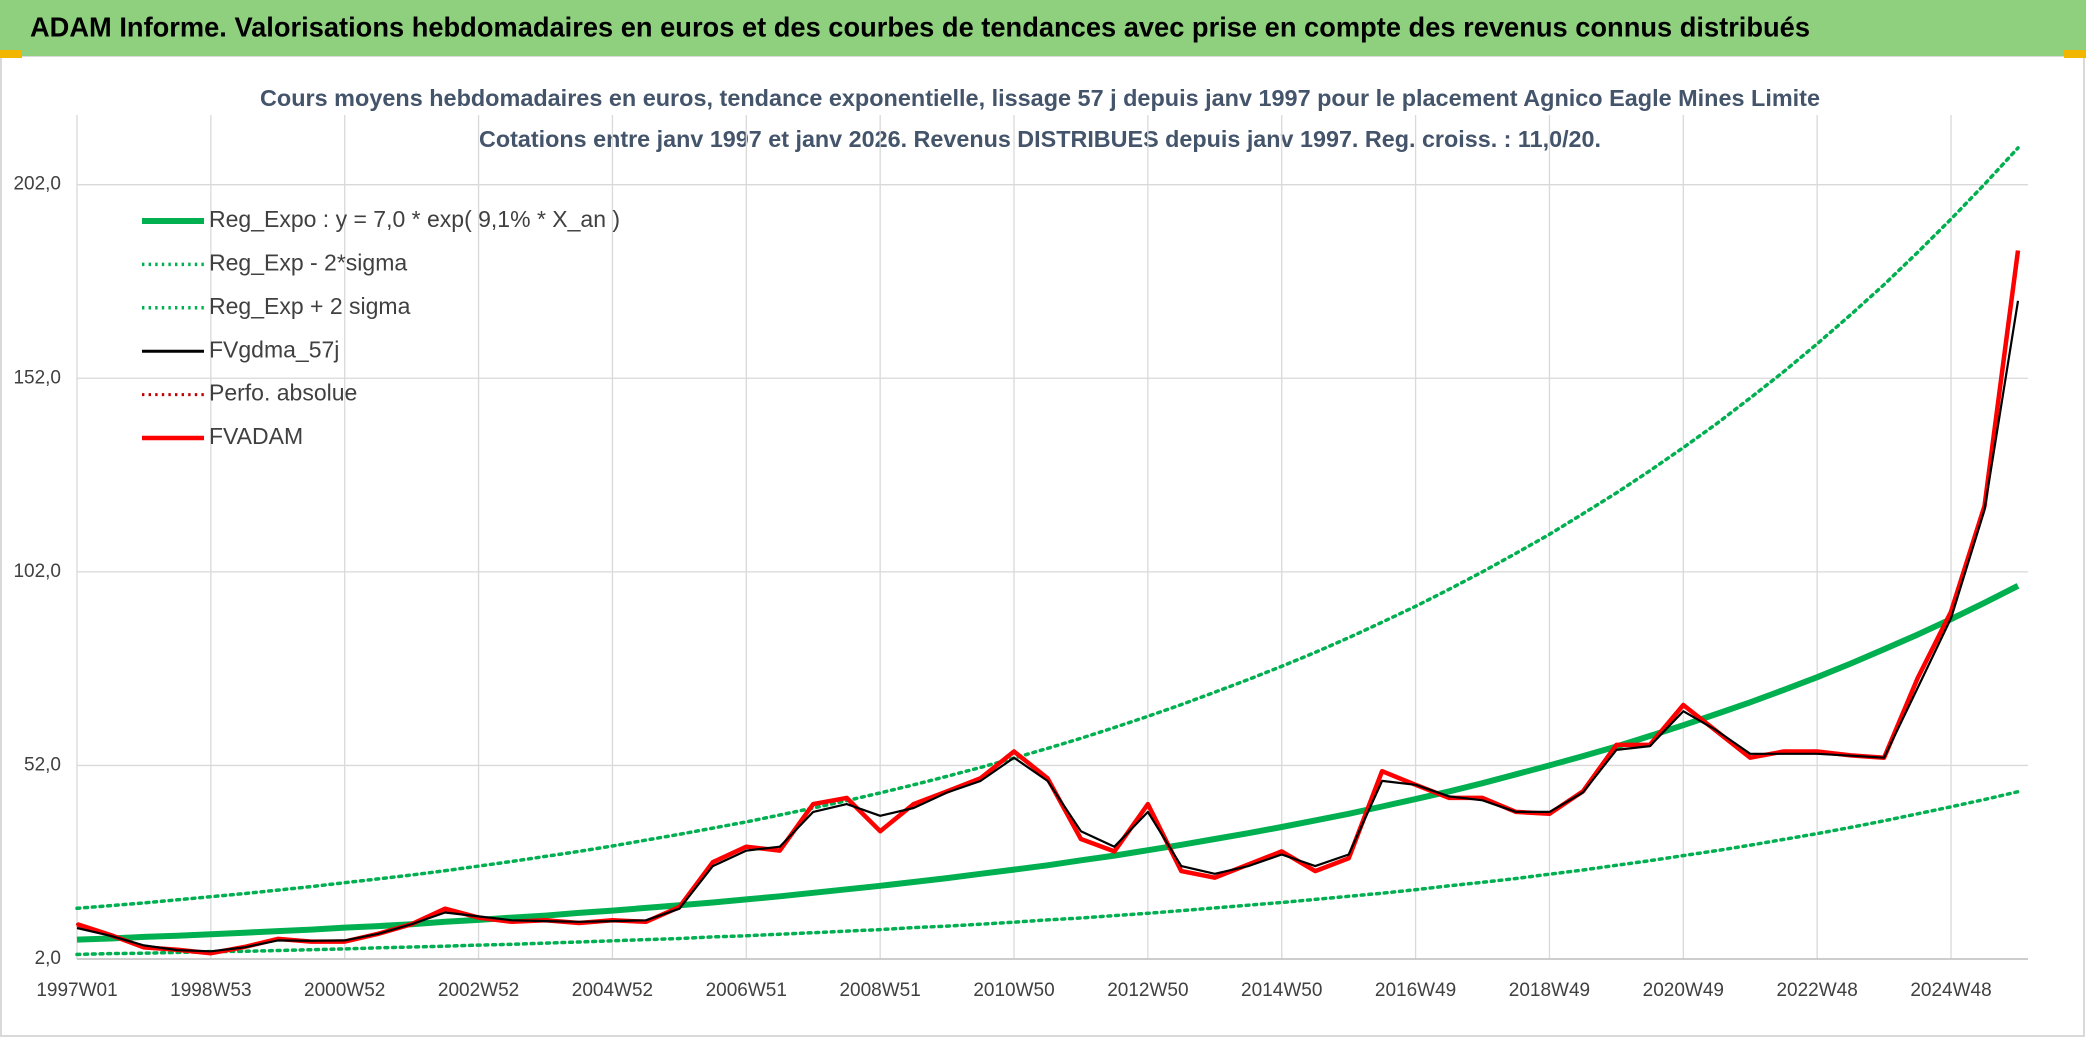 The image size is (2086, 1038). Describe the element at coordinates (1147, 990) in the screenshot. I see `x-tick-label: 2012W50` at that location.